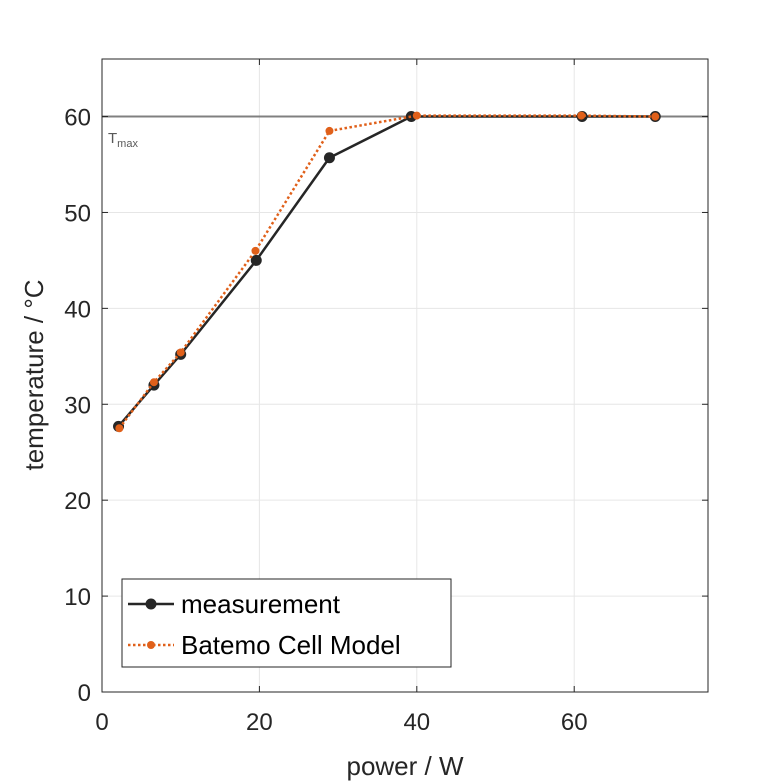  Describe the element at coordinates (34, 374) in the screenshot. I see `y-axis-label: temperature / °C` at that location.